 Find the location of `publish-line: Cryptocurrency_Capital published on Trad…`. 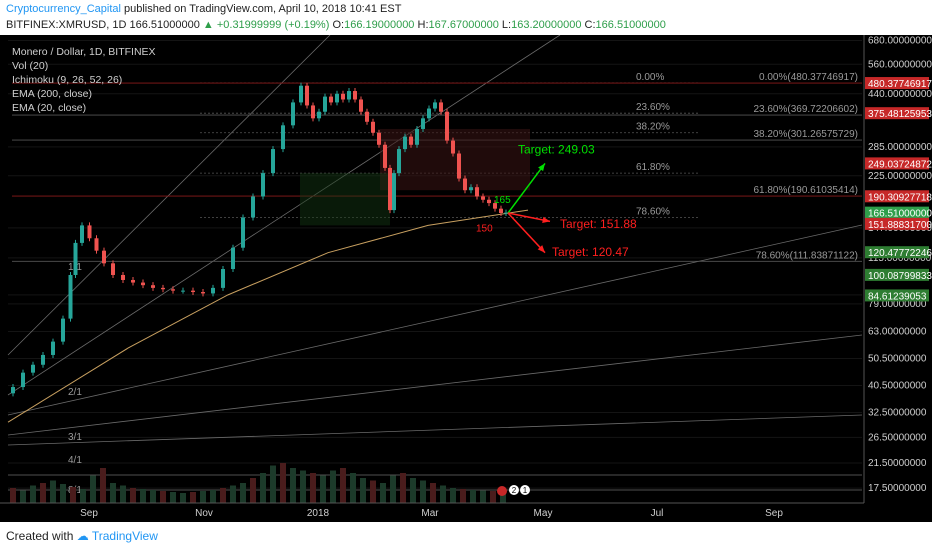

publish-line: Cryptocurrency_Capital published on Trad… is located at coordinates (203, 9).